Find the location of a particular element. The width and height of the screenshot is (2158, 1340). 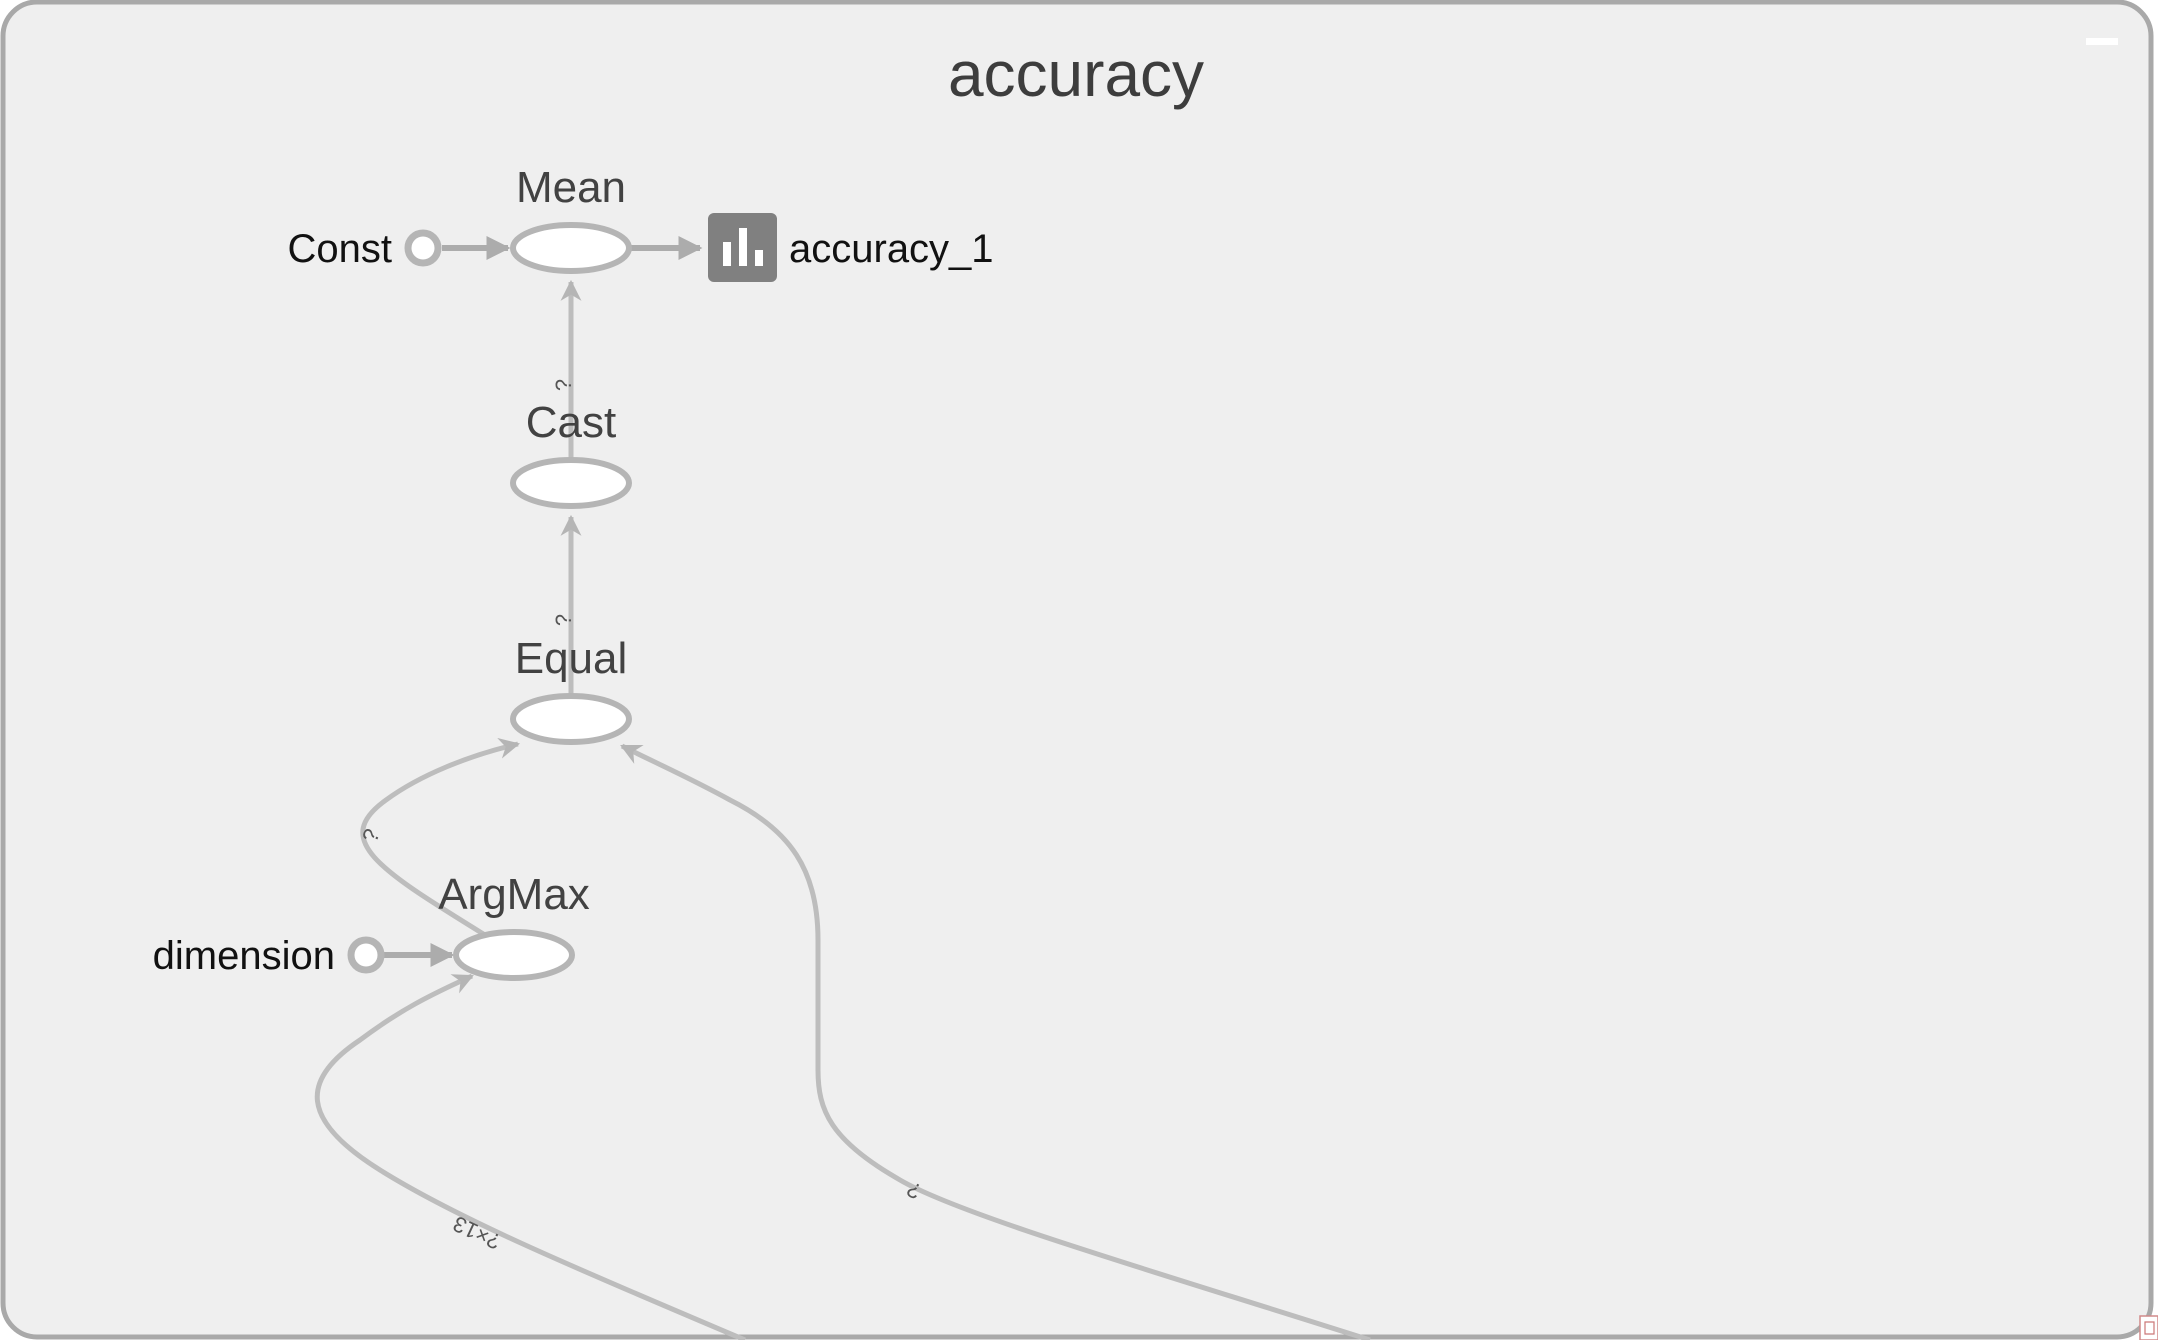

node-const: Const is located at coordinates (365, 249).